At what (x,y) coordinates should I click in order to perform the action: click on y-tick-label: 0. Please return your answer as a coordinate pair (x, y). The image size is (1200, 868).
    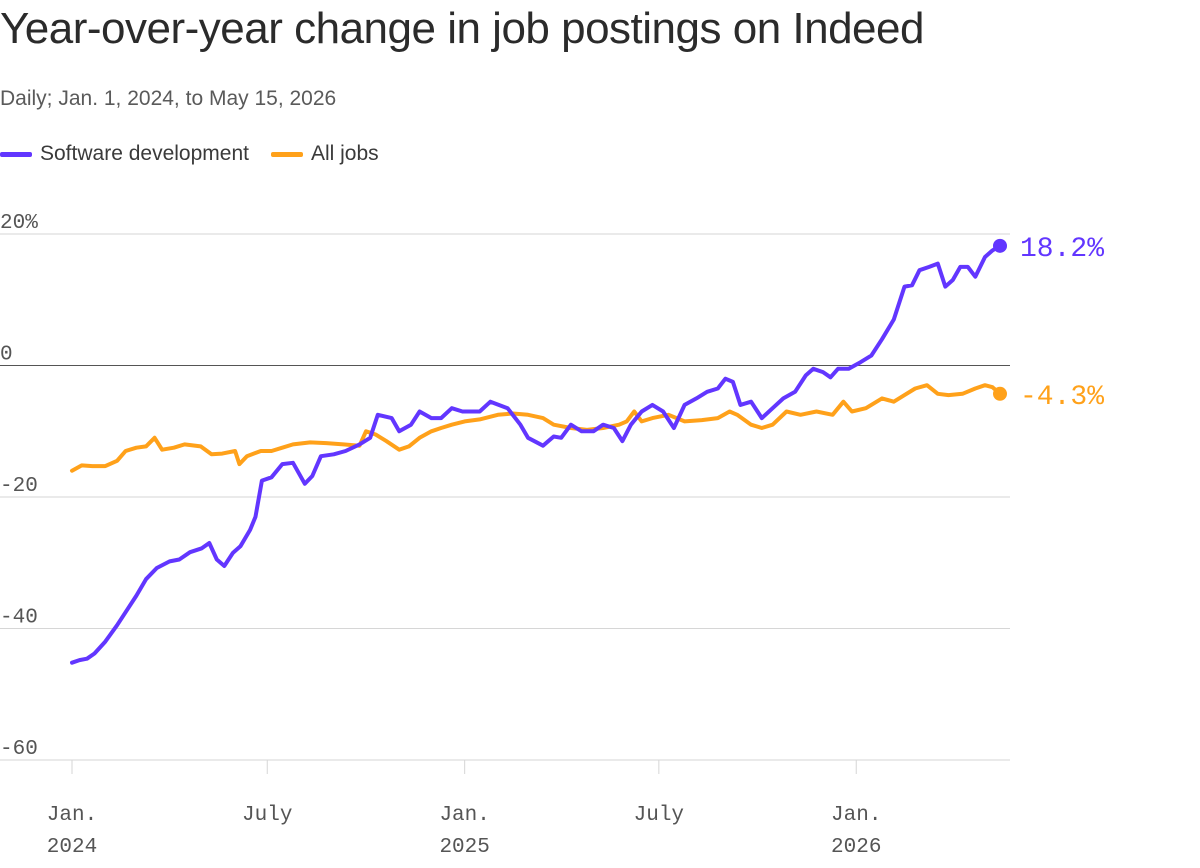
    Looking at the image, I should click on (6, 355).